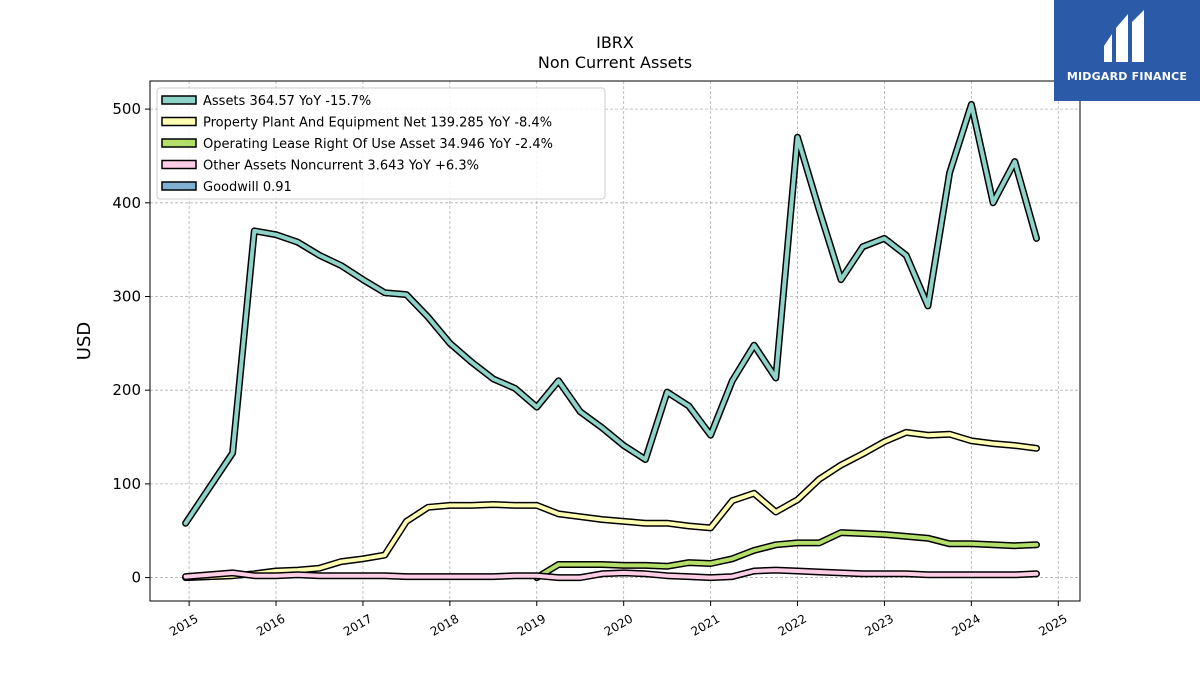  Describe the element at coordinates (1052, 624) in the screenshot. I see `x-tick-label: 2025` at that location.